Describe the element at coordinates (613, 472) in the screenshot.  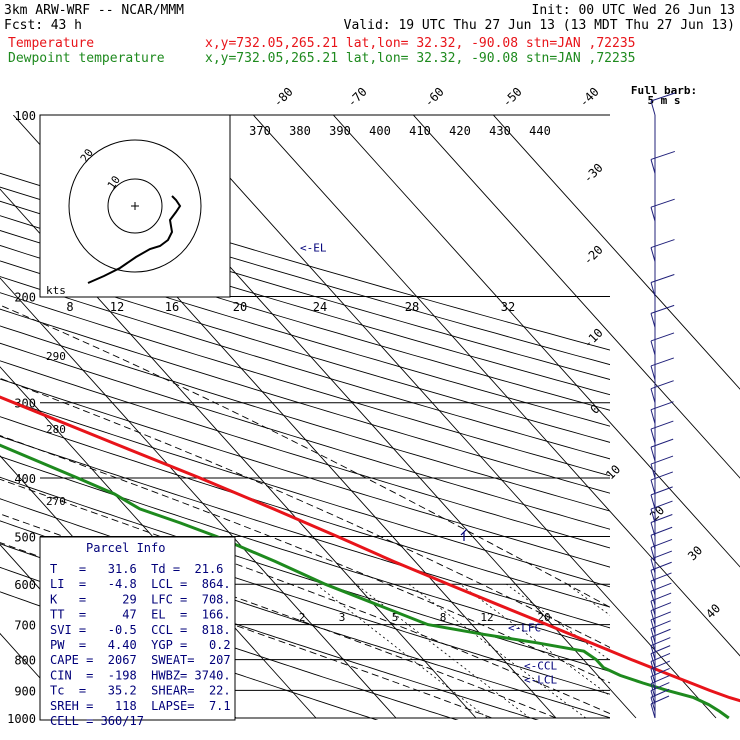
I see `isotherm-label: 10` at that location.